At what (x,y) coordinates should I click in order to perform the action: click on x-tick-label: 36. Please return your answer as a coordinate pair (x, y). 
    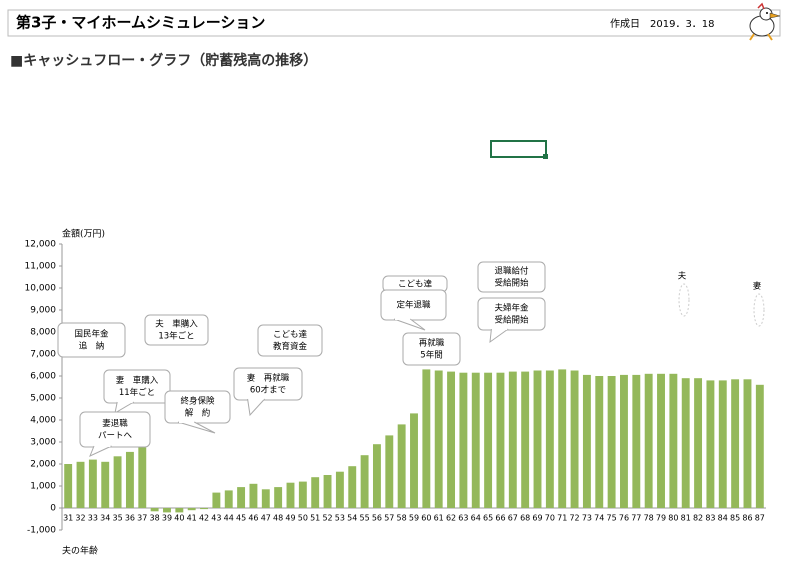
    Looking at the image, I should click on (130, 518).